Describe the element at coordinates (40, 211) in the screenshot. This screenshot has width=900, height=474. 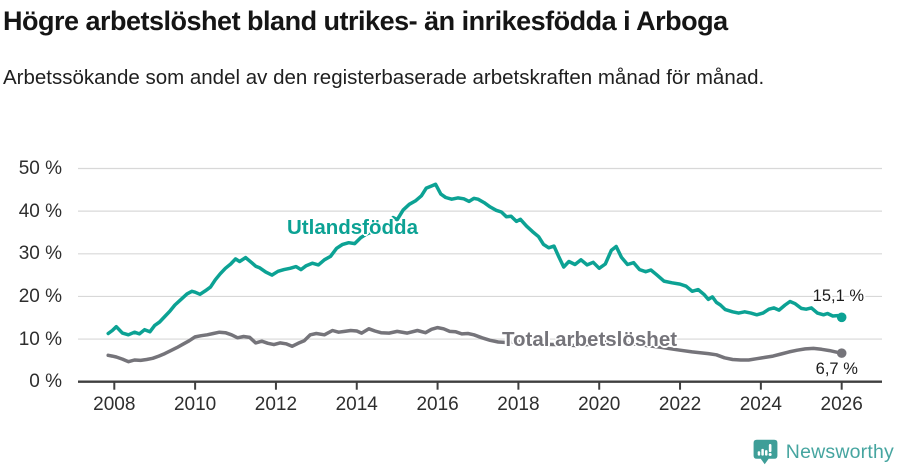
I see `y-axis-label: 40 %` at that location.